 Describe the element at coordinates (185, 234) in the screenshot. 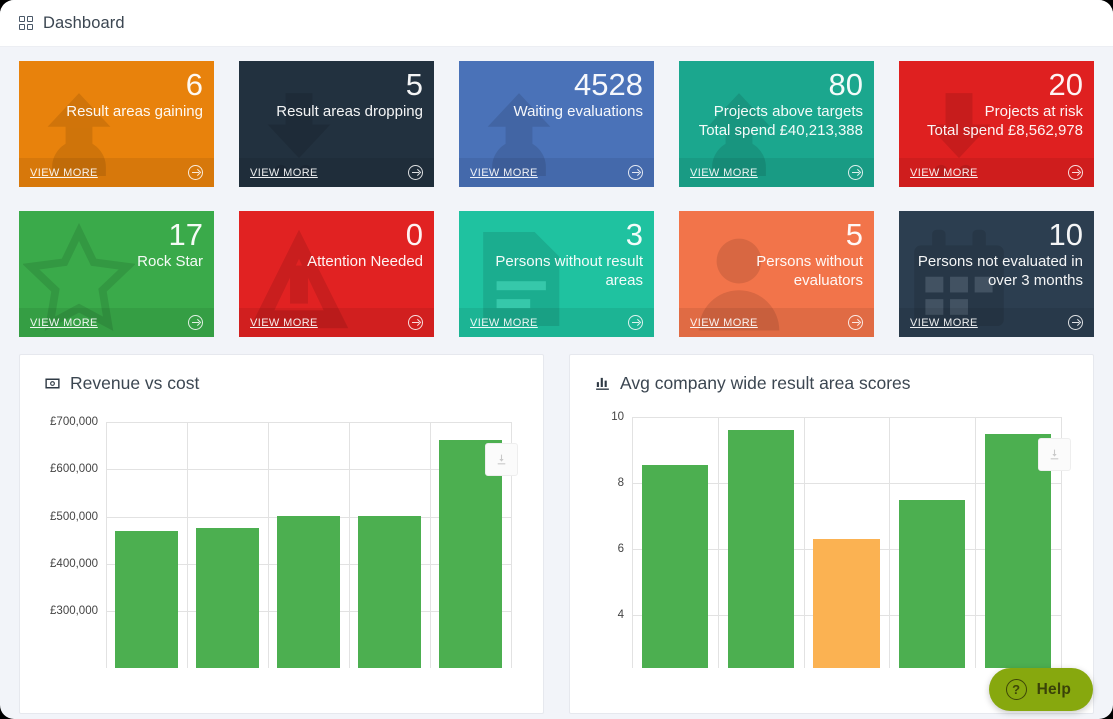

I see `kpi-tile-value: 17` at that location.